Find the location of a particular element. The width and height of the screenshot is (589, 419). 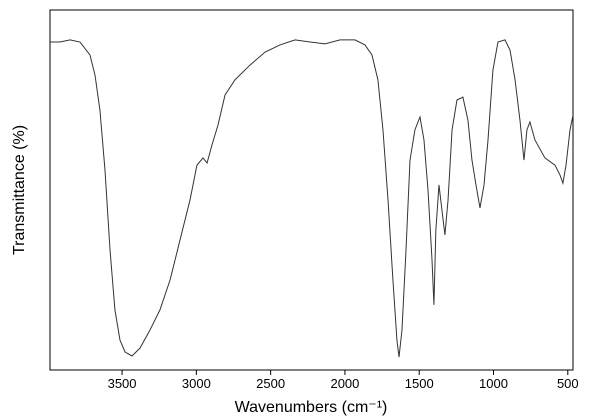

y-axis-label: Transmittance (%) is located at coordinates (19, 190).